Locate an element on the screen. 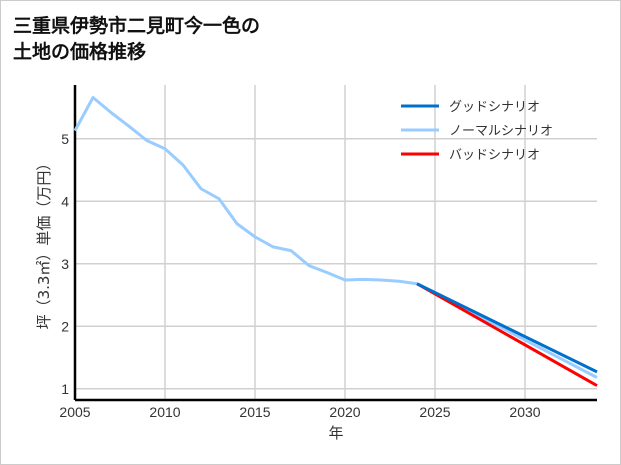 This screenshot has height=465, width=621. x-axis-label: 年 is located at coordinates (335, 433).